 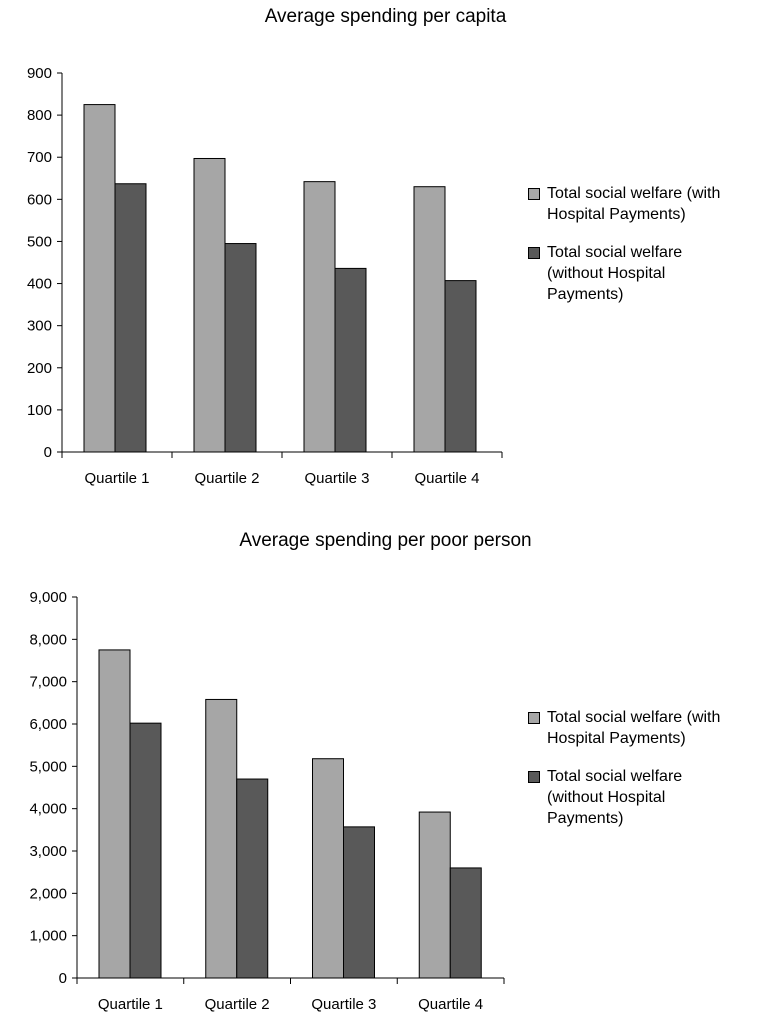 What do you see at coordinates (39, 157) in the screenshot?
I see `y-tick-label: 700` at bounding box center [39, 157].